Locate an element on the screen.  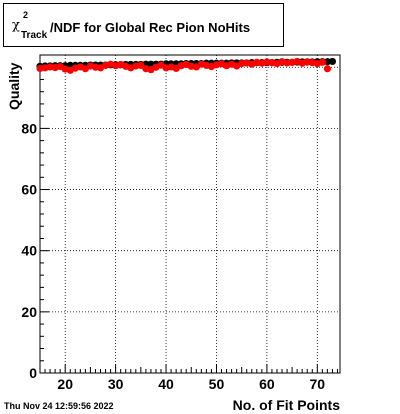
title-chi: χ is located at coordinates (16, 25).